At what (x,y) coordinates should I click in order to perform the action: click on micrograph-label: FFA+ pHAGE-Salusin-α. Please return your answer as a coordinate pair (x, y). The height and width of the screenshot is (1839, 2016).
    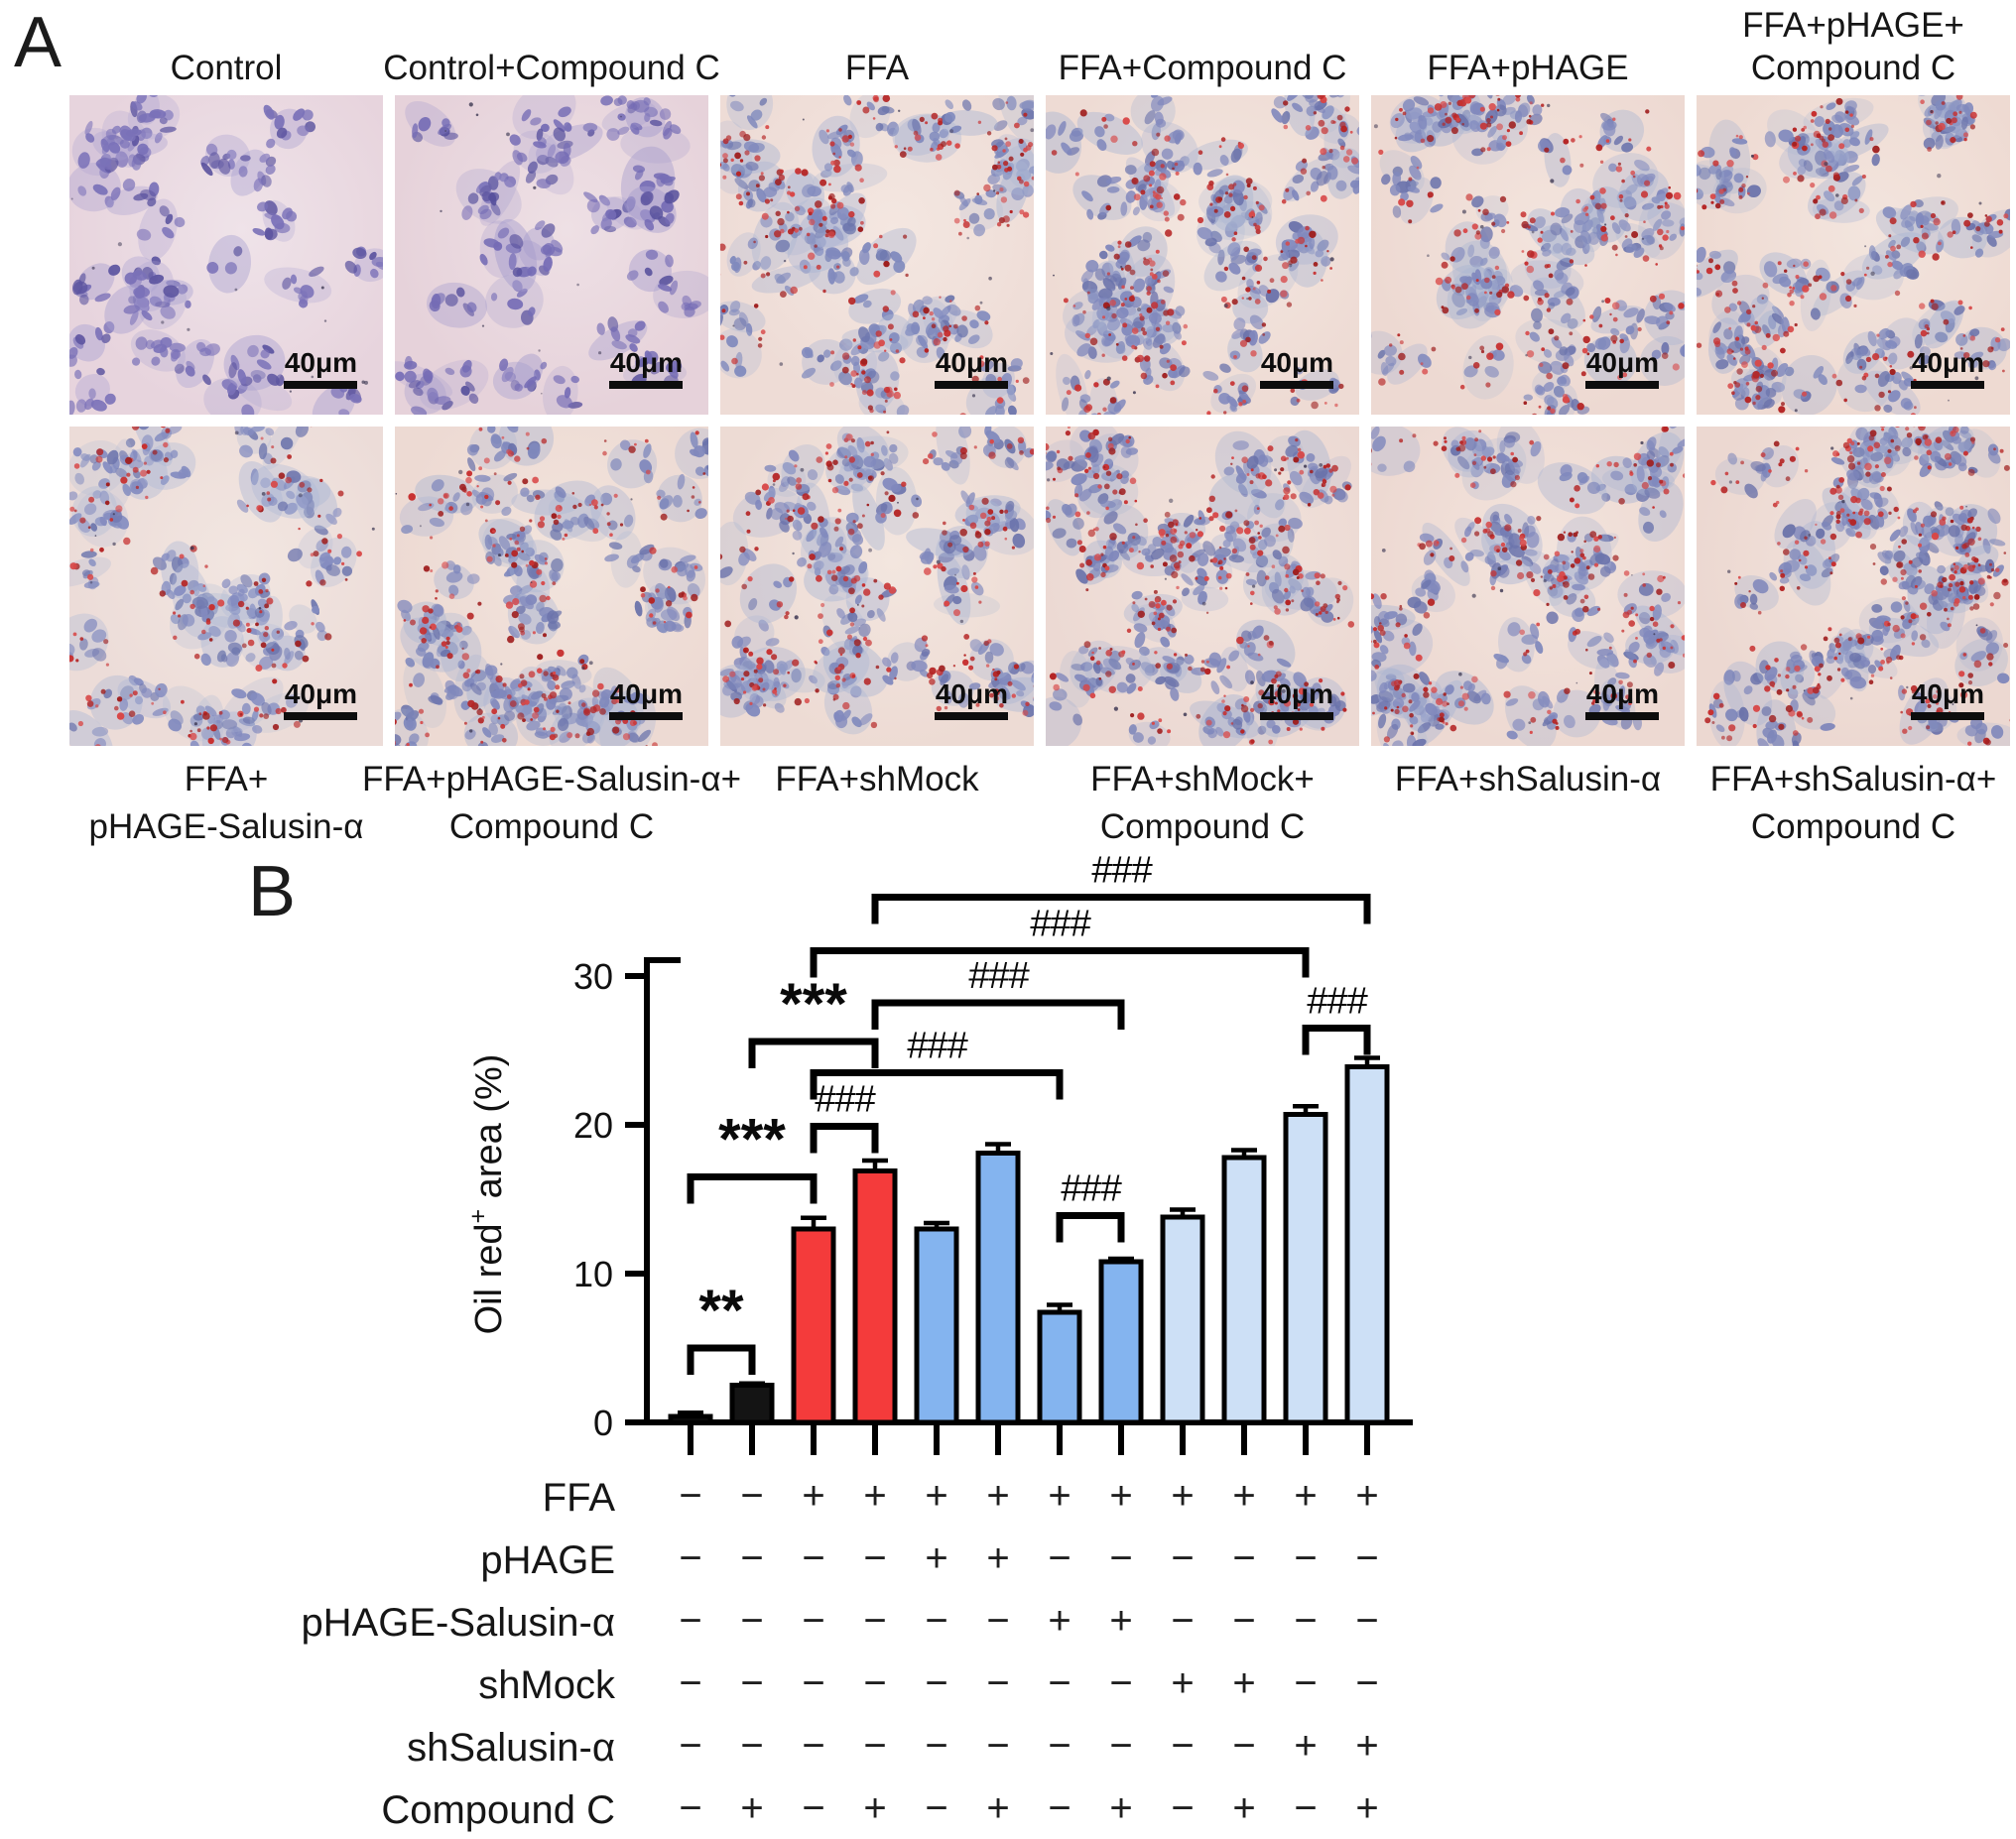
    Looking at the image, I should click on (226, 803).